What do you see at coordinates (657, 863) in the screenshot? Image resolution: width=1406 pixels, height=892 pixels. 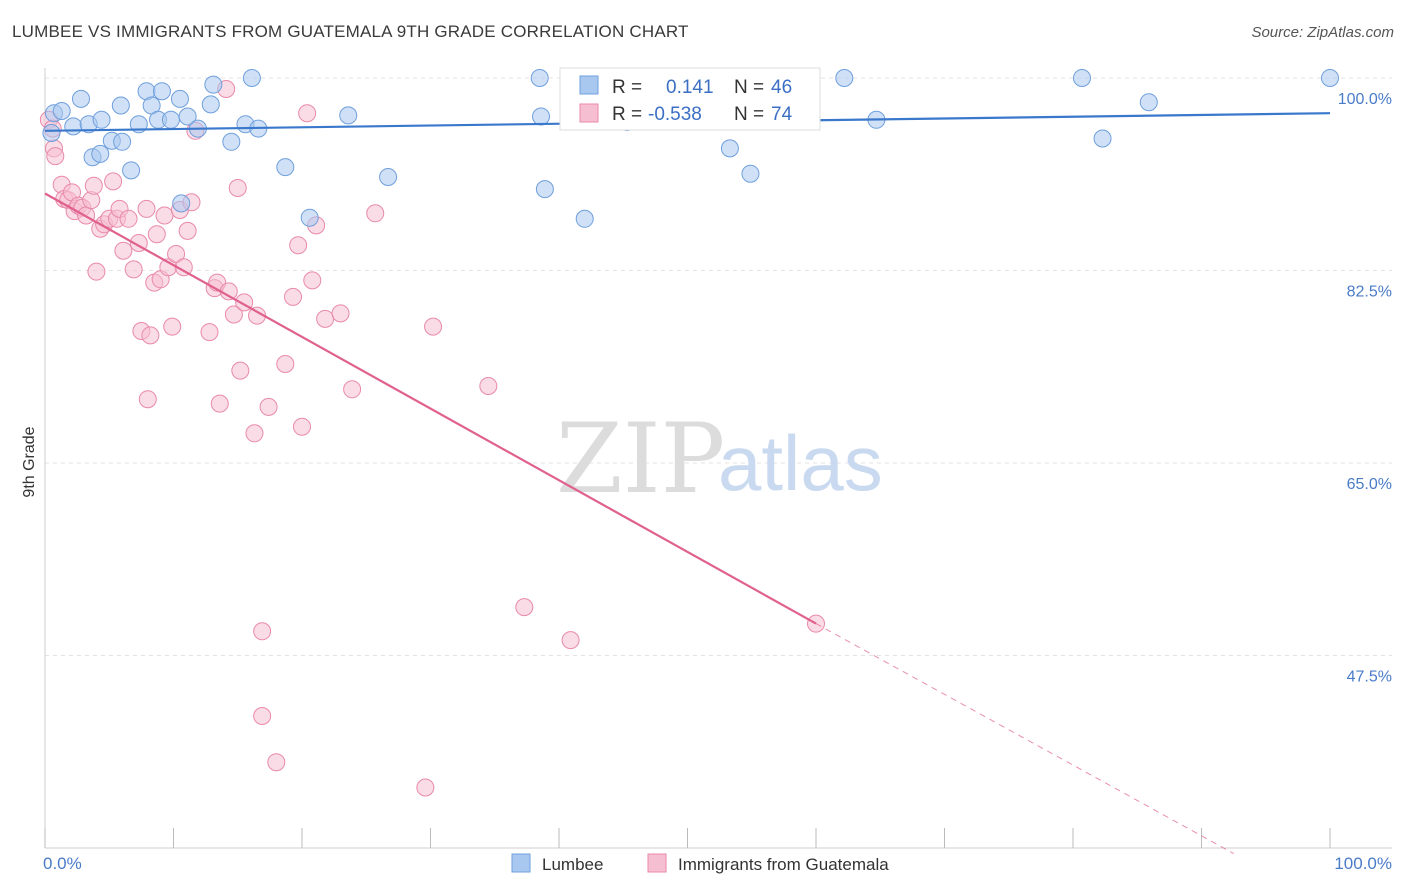 I see `legend-swatch-guatemala` at bounding box center [657, 863].